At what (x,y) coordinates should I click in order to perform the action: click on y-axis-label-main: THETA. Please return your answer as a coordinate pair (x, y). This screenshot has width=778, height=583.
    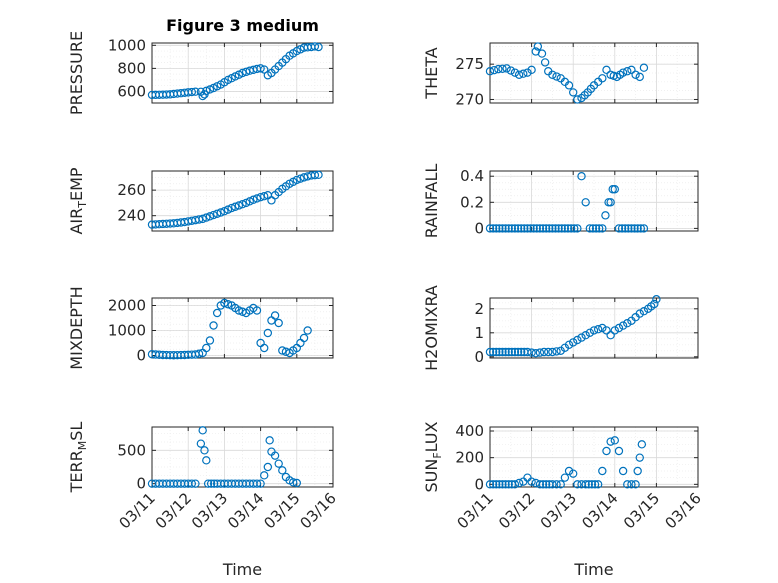
    Looking at the image, I should click on (431, 73).